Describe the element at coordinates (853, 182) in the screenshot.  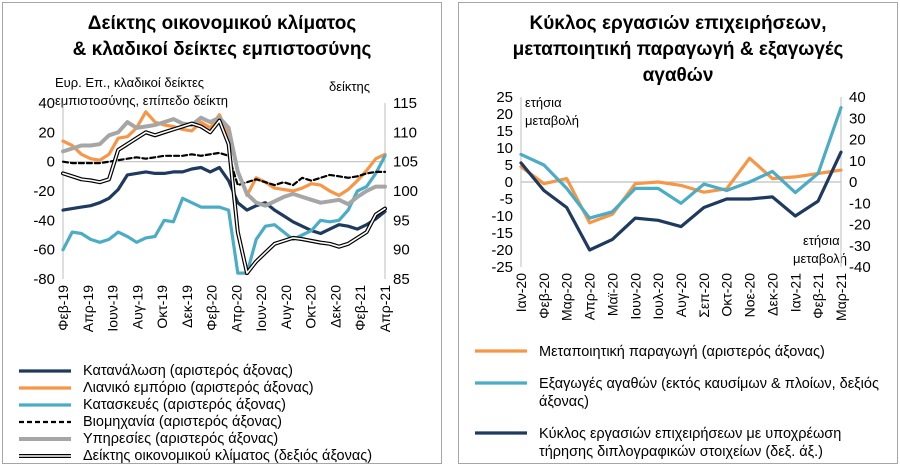
I see `right-y-tick-label: 0` at that location.